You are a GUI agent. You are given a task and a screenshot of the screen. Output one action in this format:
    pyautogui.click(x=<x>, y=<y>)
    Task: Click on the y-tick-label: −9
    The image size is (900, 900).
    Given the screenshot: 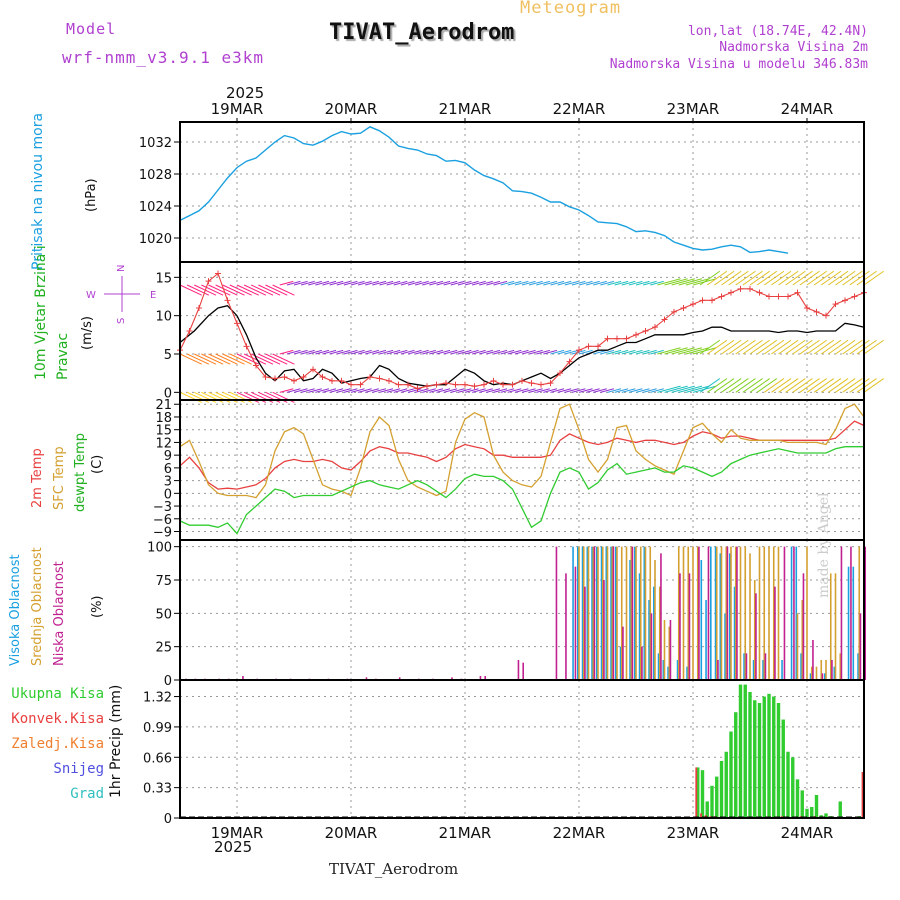 What is the action you would take?
    pyautogui.click(x=162, y=533)
    